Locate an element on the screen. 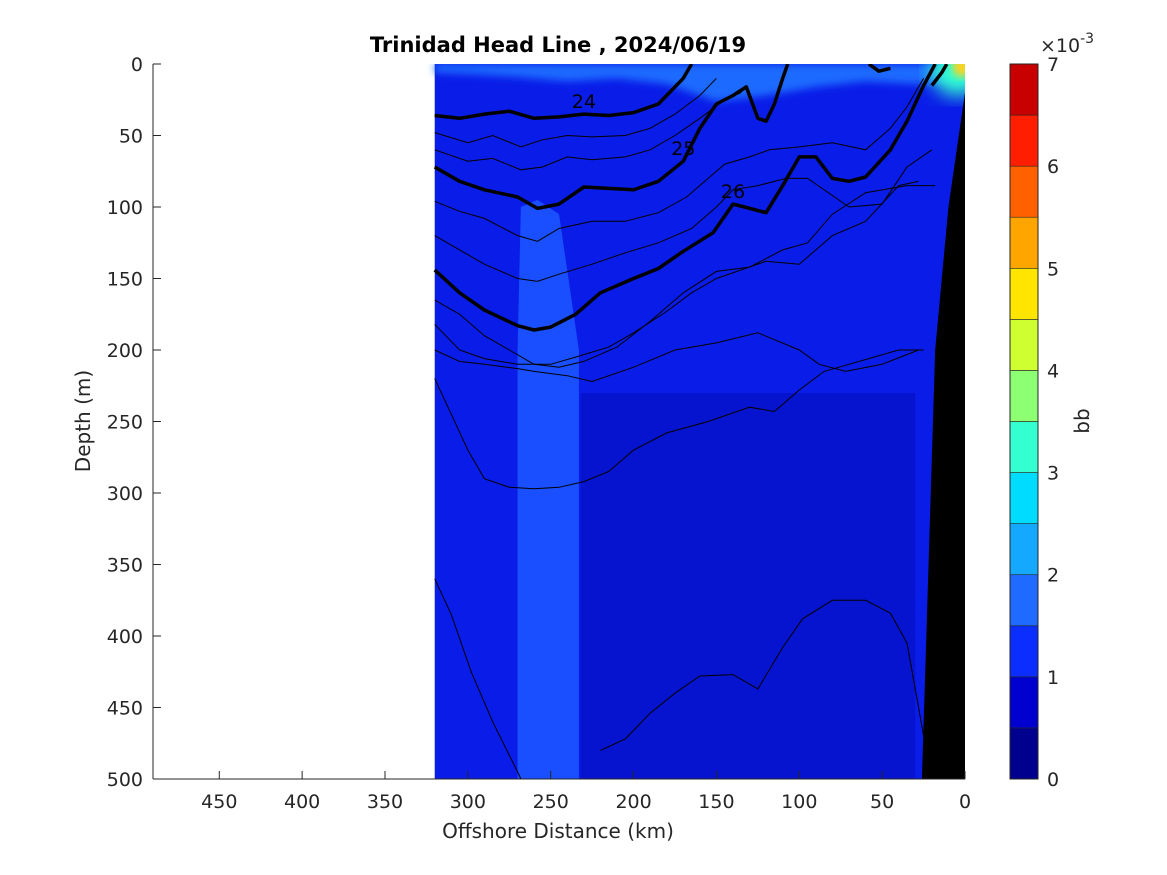 The height and width of the screenshot is (875, 1167). y-tick-label: 0 is located at coordinates (137, 65).